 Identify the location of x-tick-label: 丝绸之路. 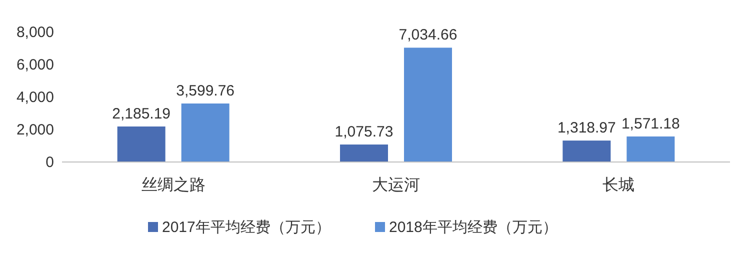
(173, 185).